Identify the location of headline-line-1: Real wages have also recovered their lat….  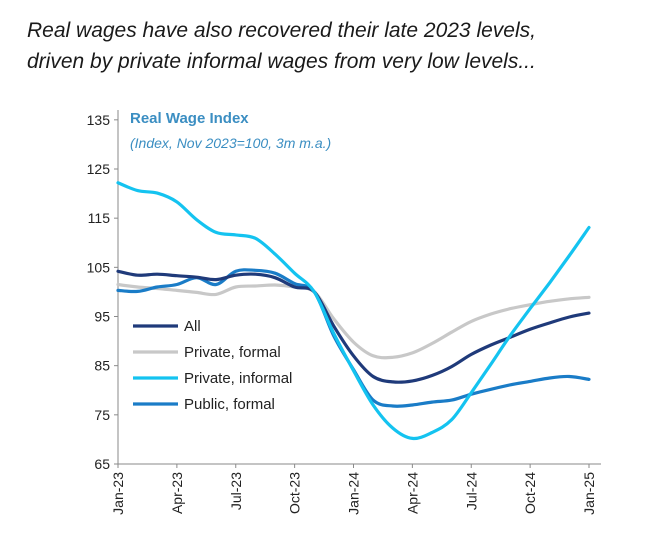
(281, 30).